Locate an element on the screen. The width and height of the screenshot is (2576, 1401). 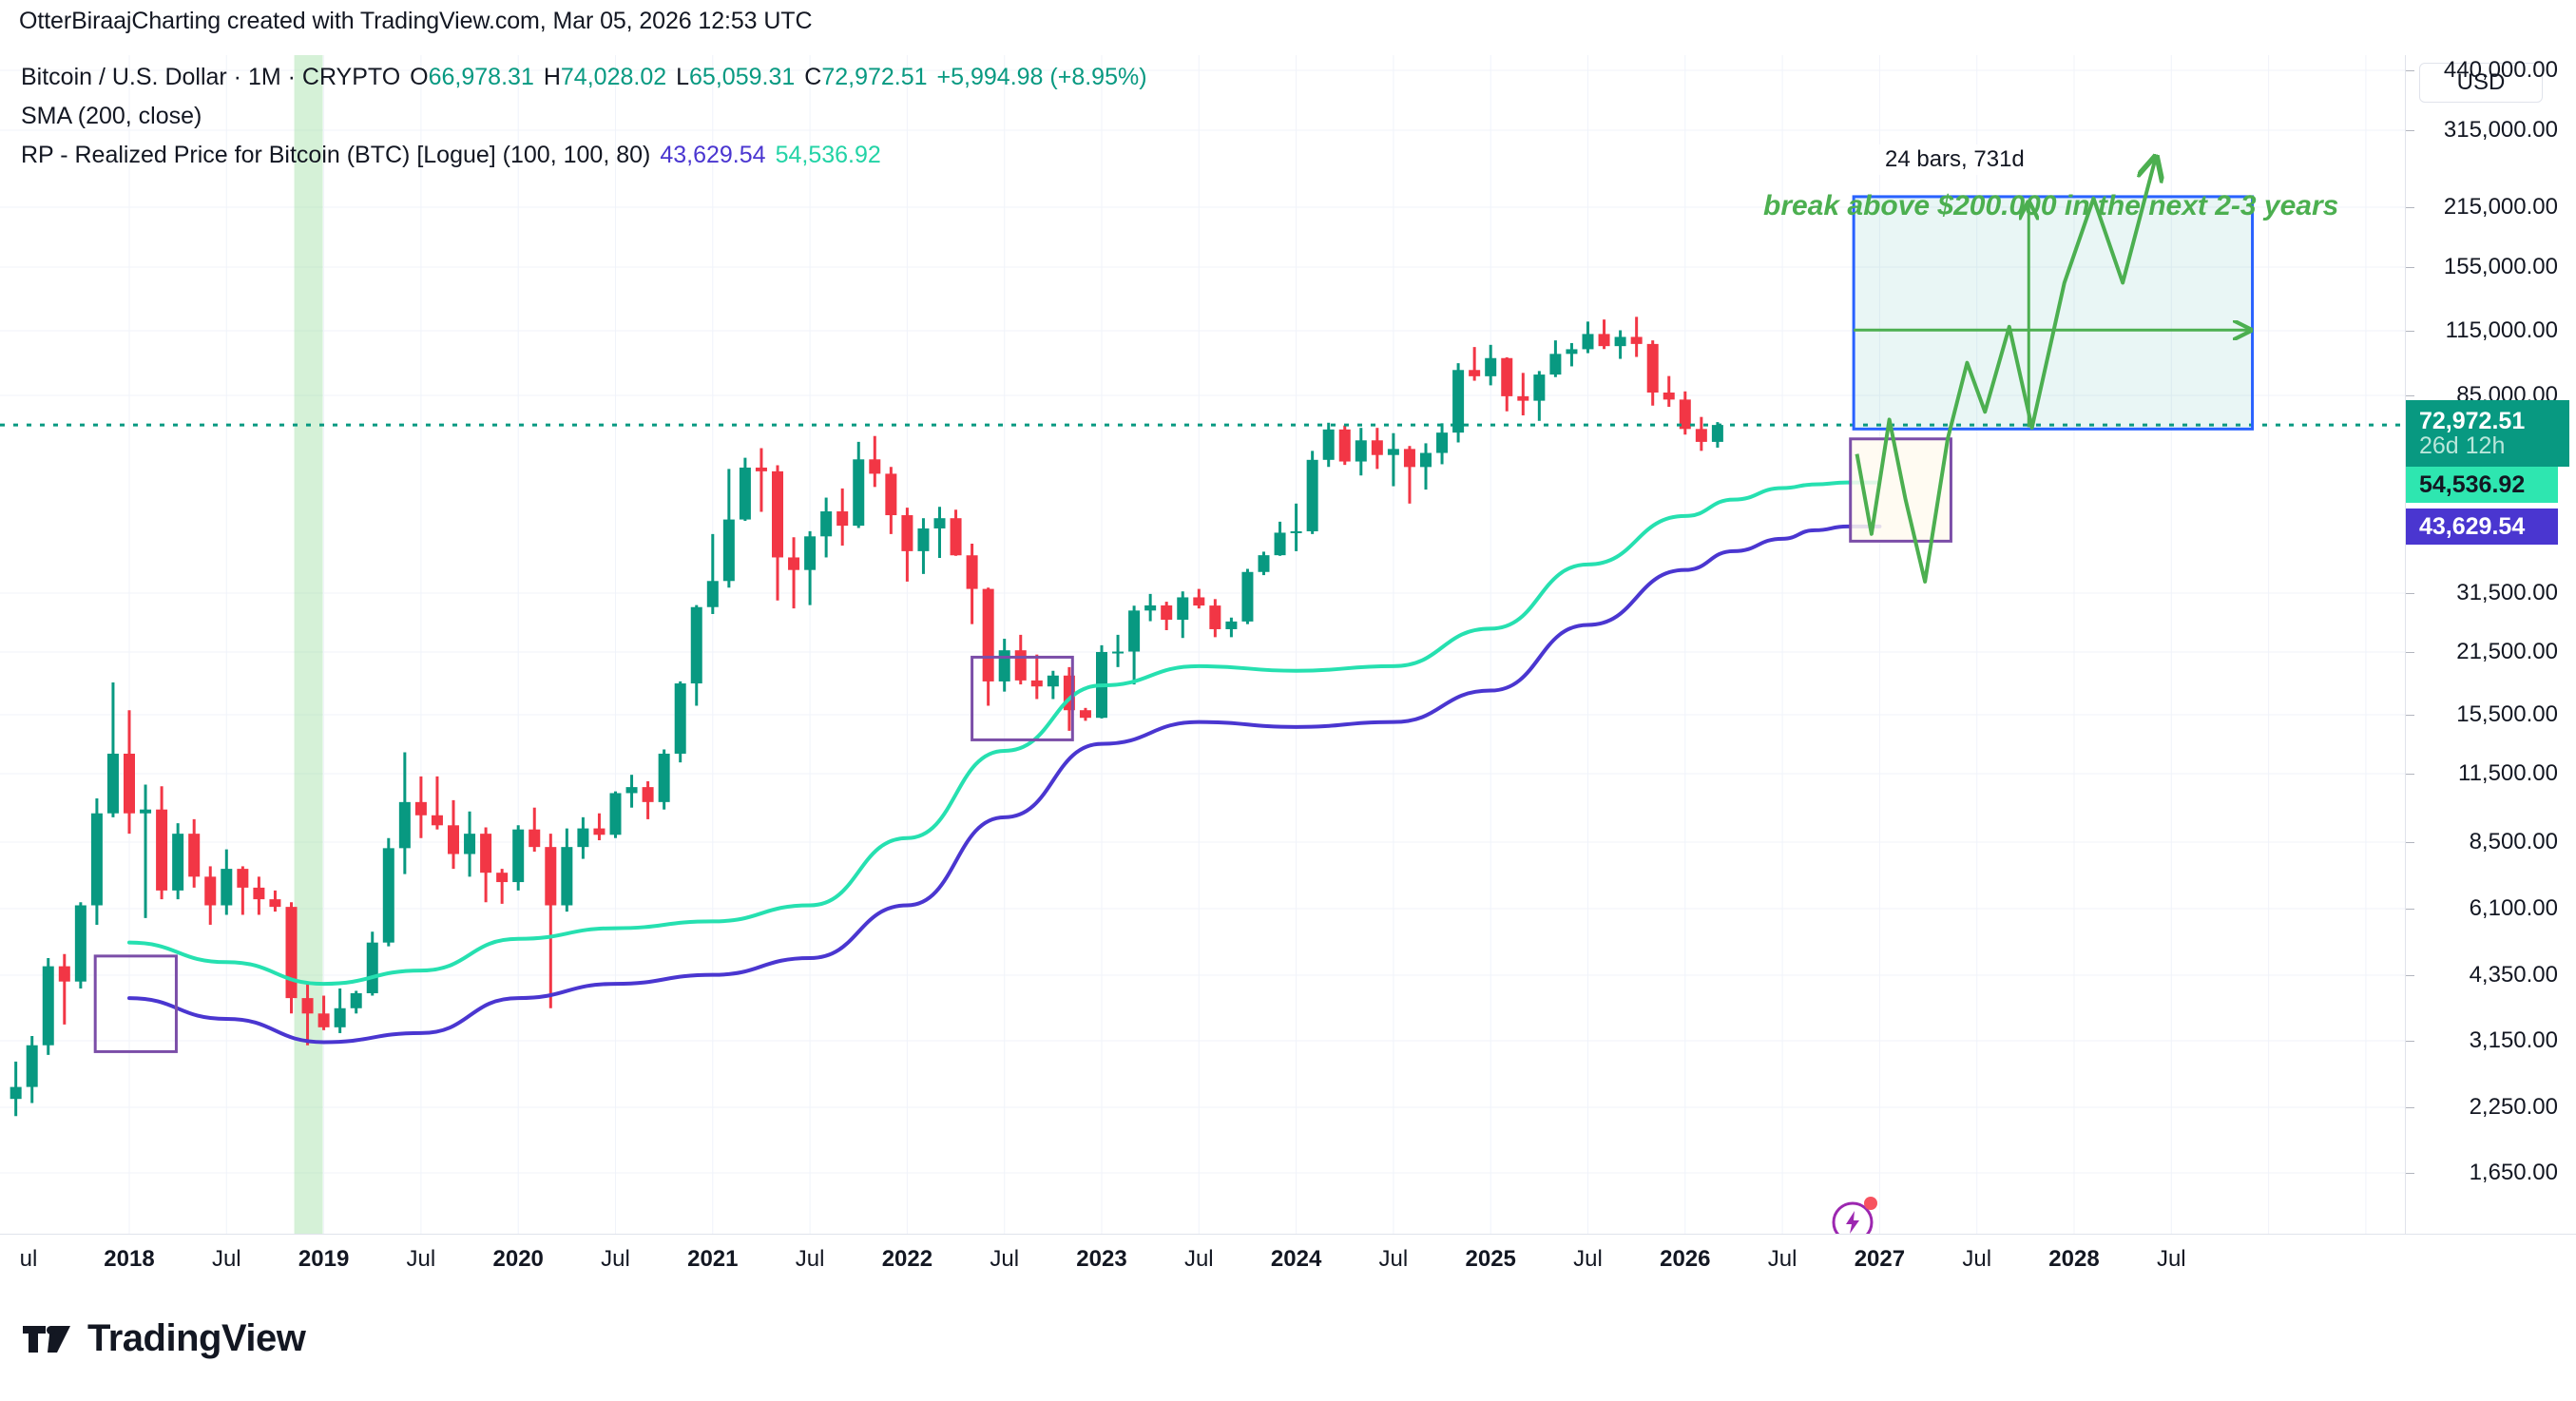
price-tick-label: 15,500.00 is located at coordinates (2507, 714).